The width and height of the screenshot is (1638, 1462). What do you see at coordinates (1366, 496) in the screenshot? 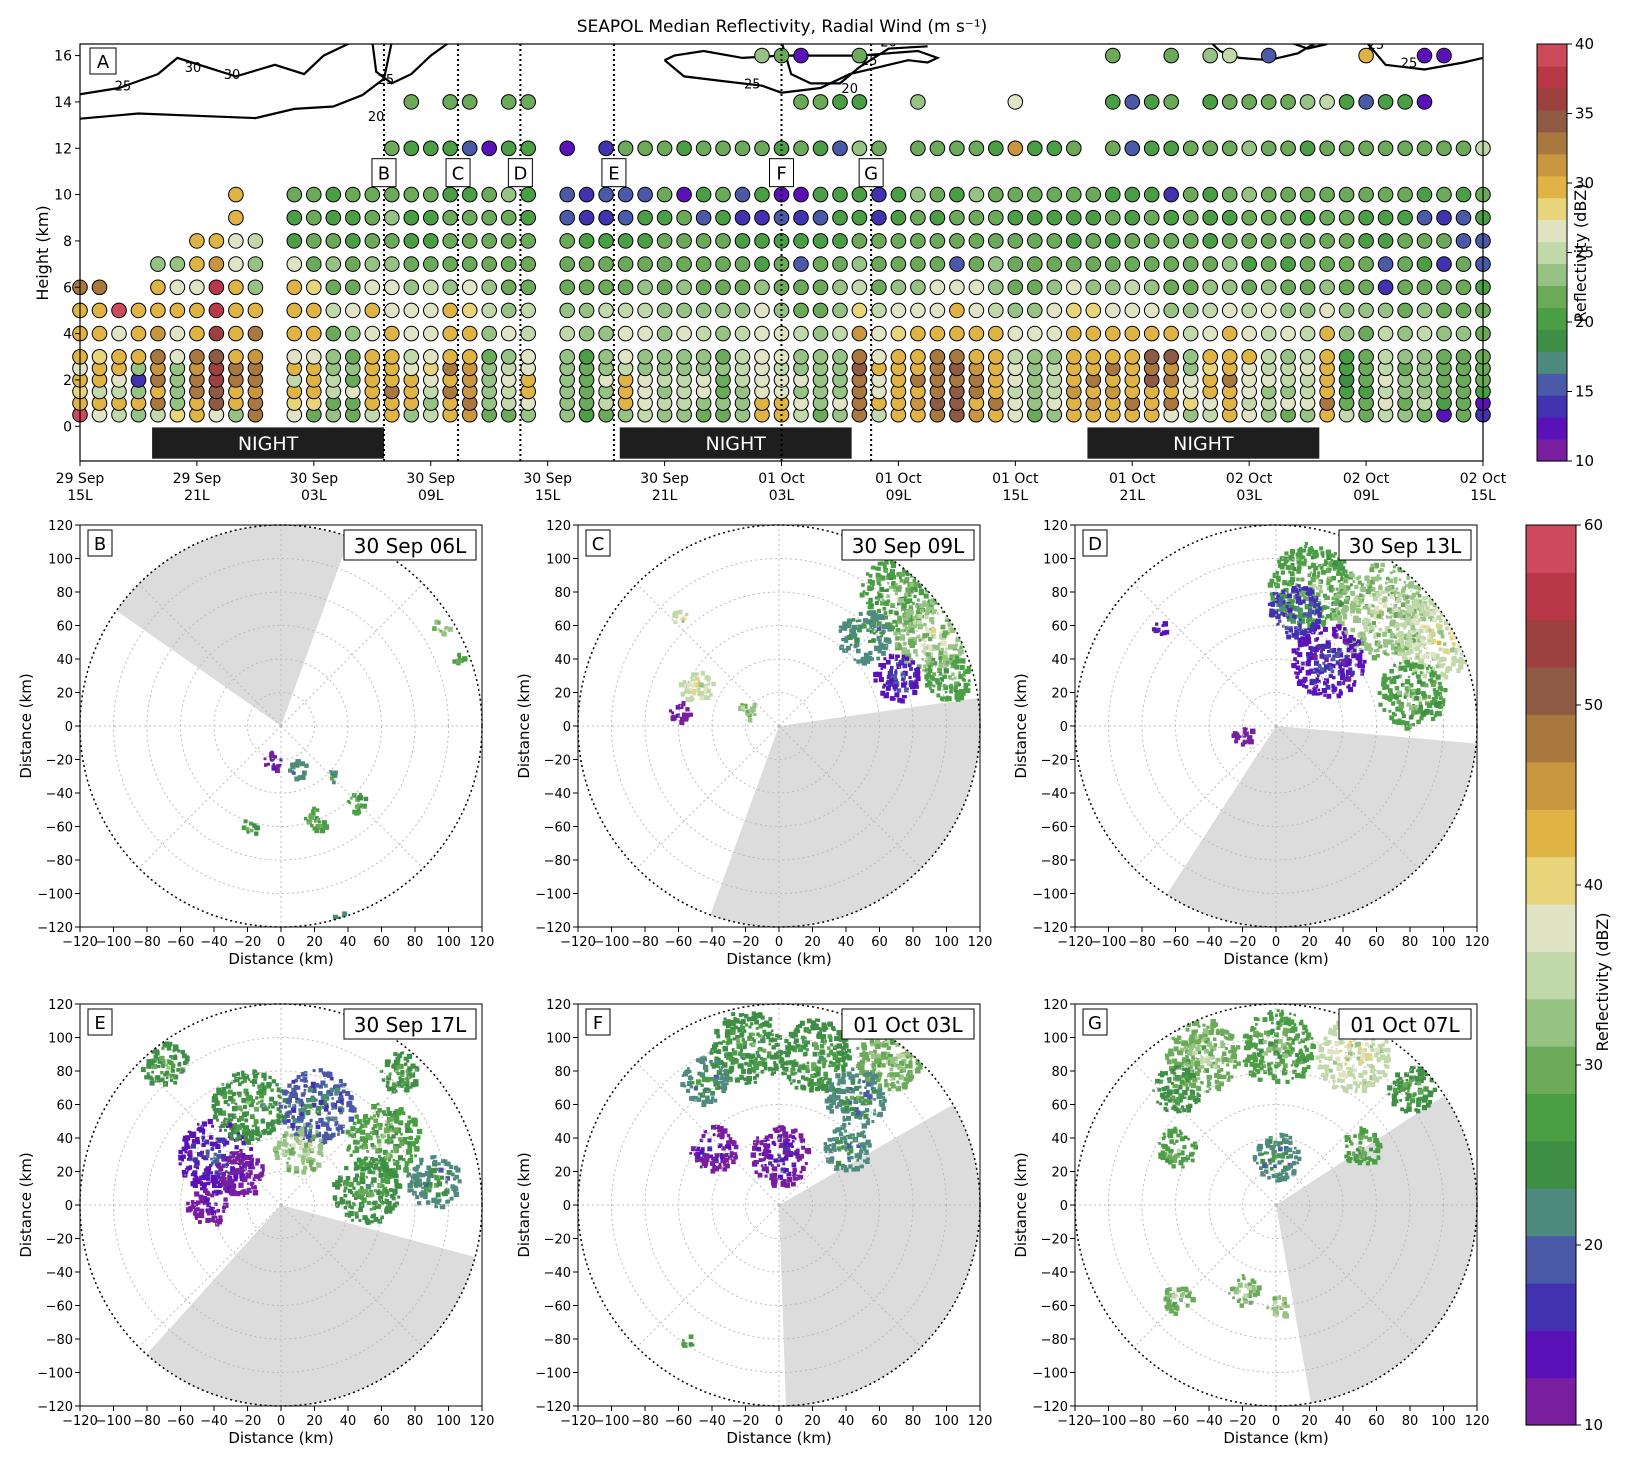
I see `x-tick-hour: 09L` at bounding box center [1366, 496].